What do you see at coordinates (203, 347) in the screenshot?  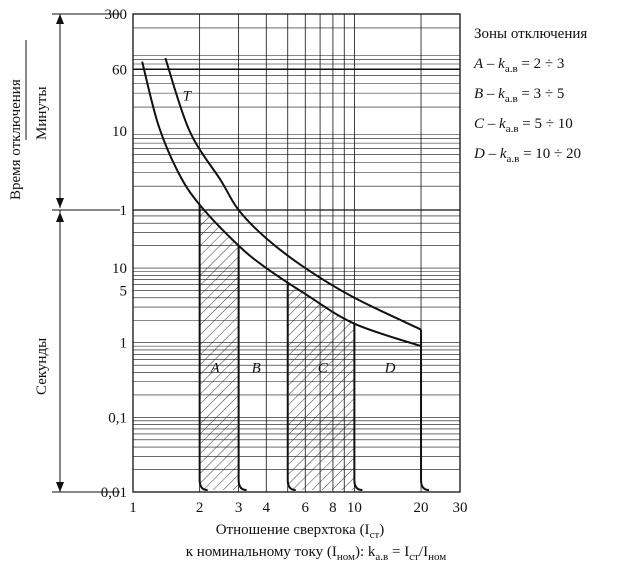 I see `zone-a-boundary` at bounding box center [203, 347].